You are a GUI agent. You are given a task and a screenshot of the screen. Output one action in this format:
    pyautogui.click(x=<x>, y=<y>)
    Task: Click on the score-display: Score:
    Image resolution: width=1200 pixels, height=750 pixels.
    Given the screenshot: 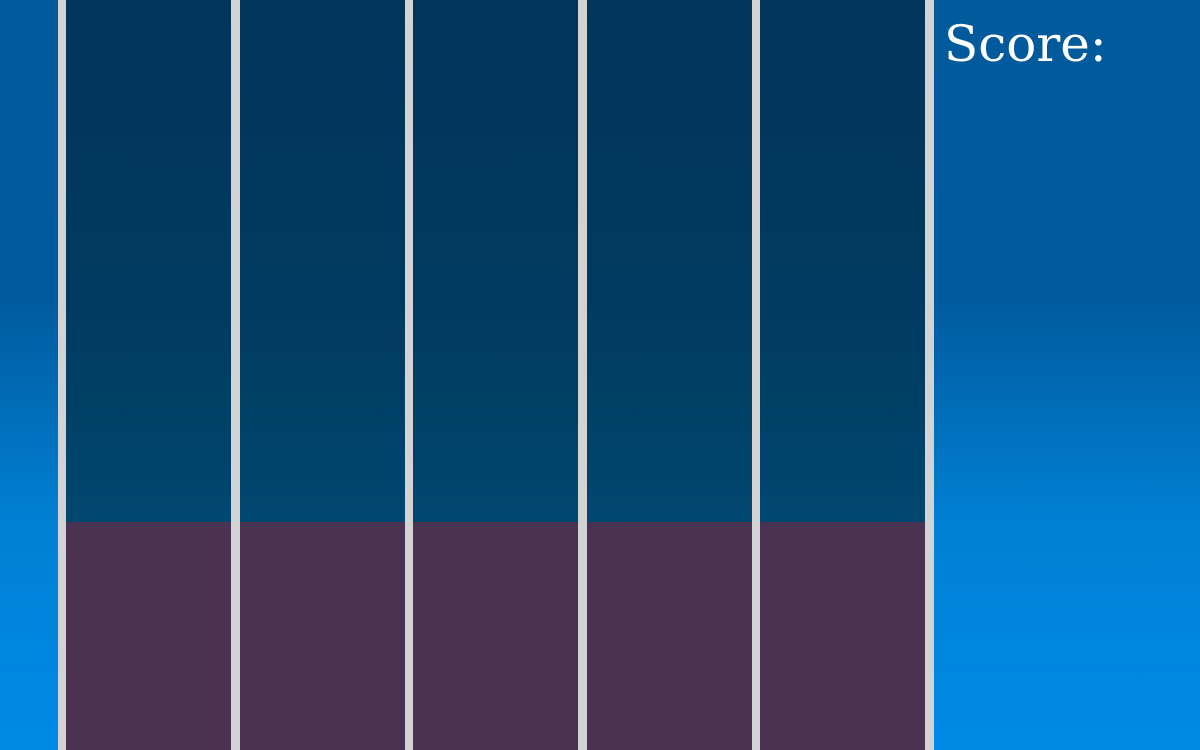 What is the action you would take?
    pyautogui.click(x=1029, y=44)
    